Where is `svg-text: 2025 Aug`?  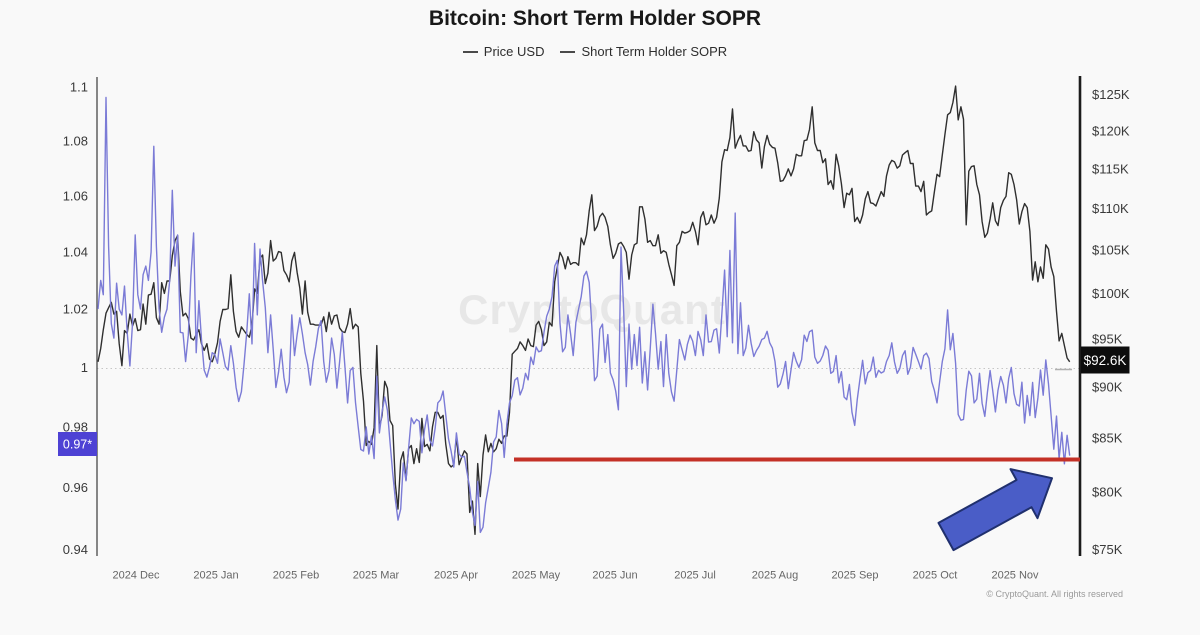
svg-text: 2025 Aug is located at coordinates (775, 576).